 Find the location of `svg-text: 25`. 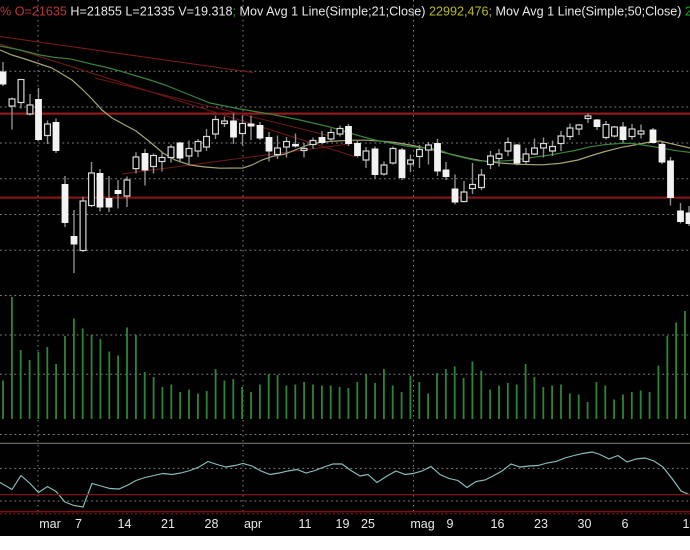

svg-text: 25 is located at coordinates (368, 524).